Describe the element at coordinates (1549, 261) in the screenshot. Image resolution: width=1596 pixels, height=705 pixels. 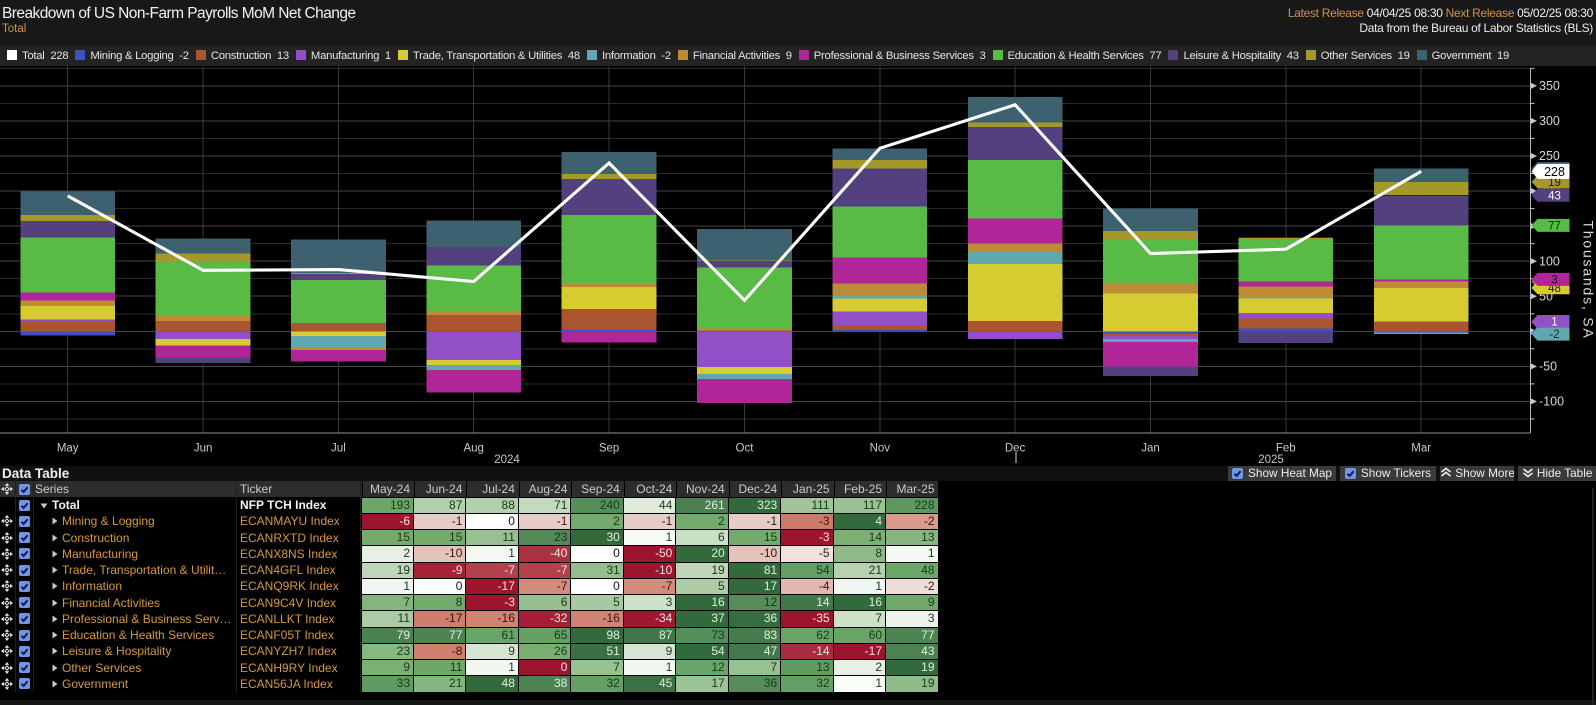
I see `svg-text: 100` at that location.